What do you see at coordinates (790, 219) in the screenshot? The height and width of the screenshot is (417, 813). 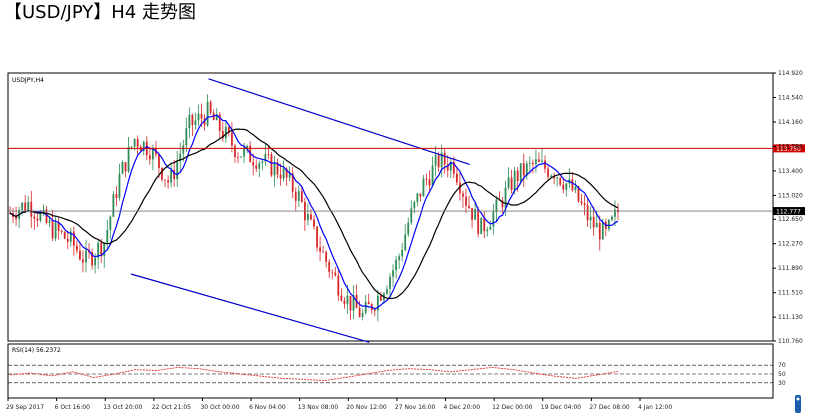 I see `y-tick-label: 112.650` at bounding box center [790, 219].